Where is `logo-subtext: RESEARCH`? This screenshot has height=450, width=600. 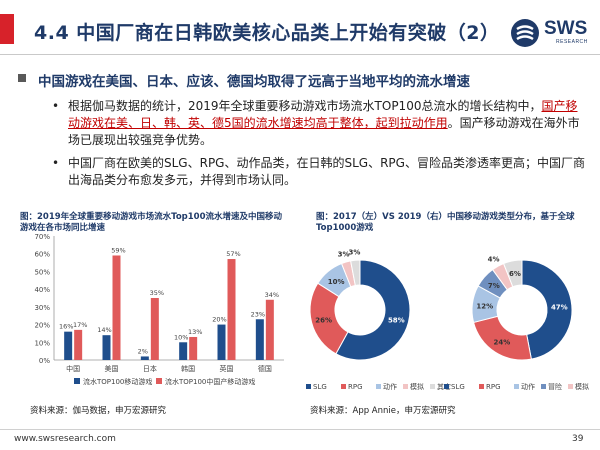 logo-subtext: RESEARCH is located at coordinates (572, 42).